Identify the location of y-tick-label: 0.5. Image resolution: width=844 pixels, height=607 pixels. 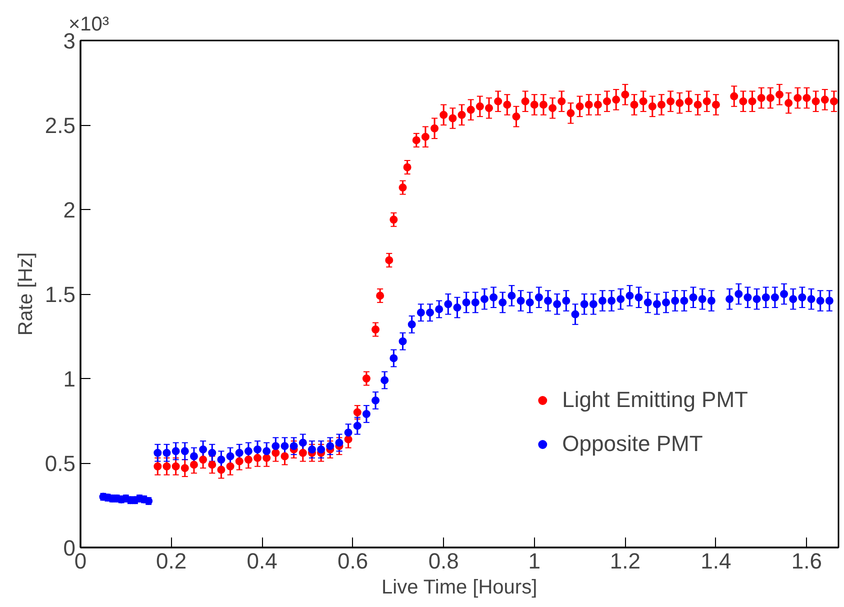
(60, 463).